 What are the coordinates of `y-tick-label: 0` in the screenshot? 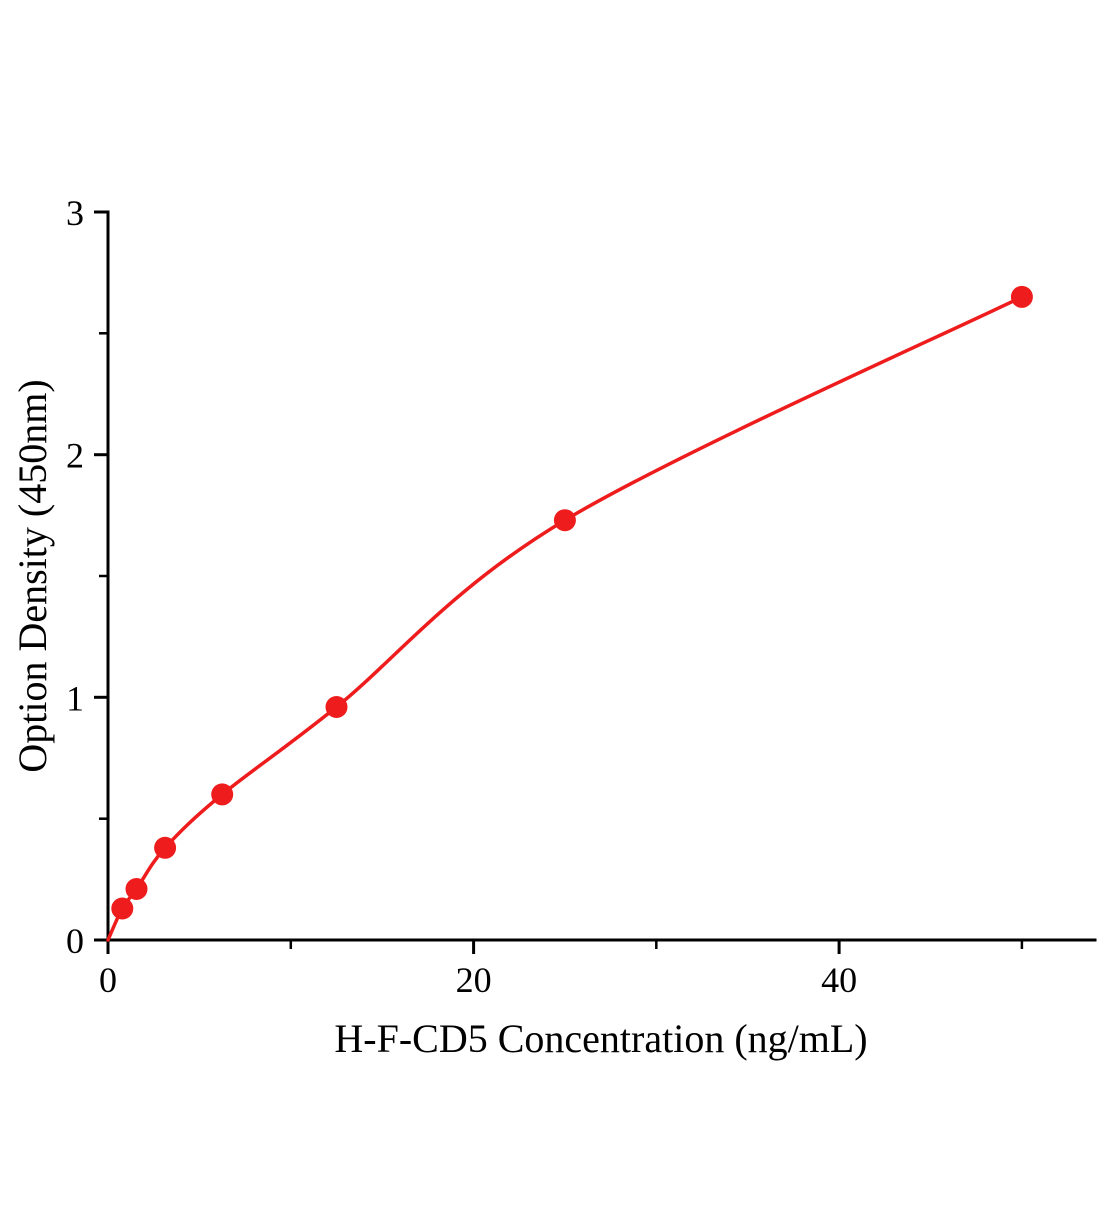 It's located at (75, 941).